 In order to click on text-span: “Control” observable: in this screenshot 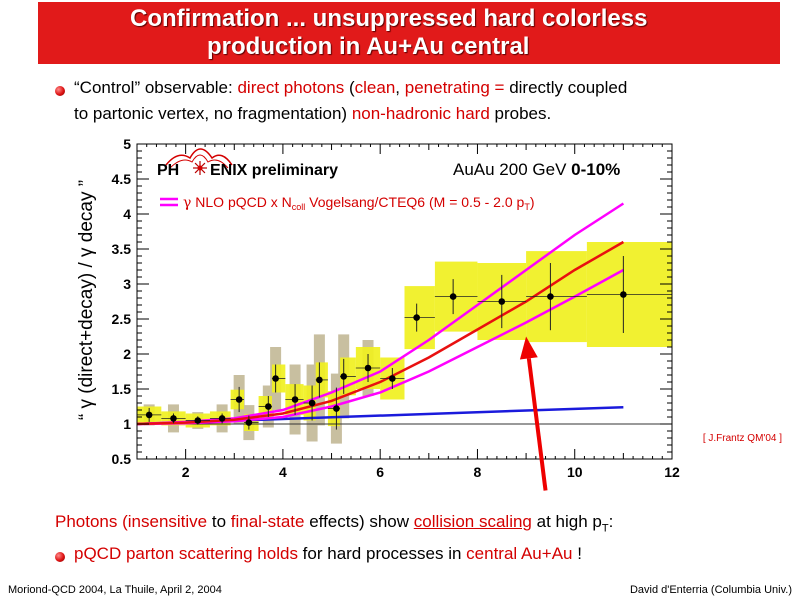, I will do `click(156, 87)`.